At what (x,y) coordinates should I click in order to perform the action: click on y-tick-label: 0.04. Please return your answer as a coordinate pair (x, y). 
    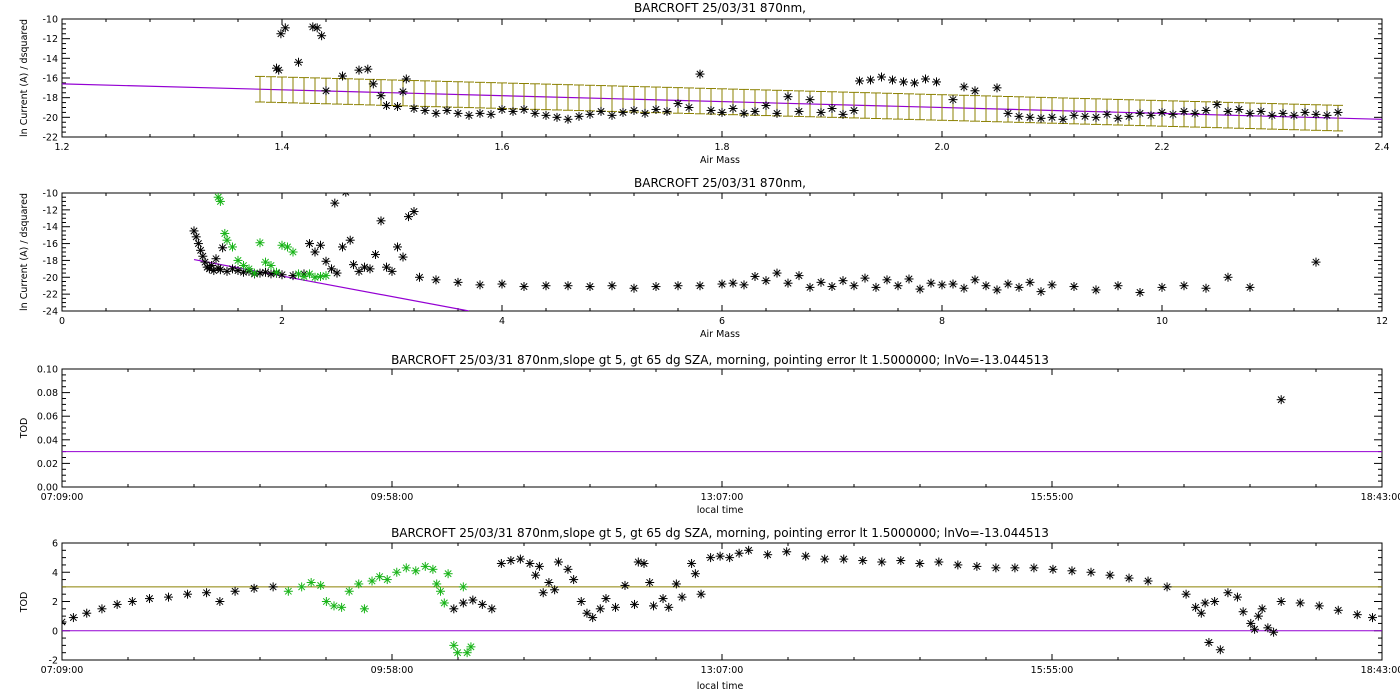
    Looking at the image, I should click on (47, 440).